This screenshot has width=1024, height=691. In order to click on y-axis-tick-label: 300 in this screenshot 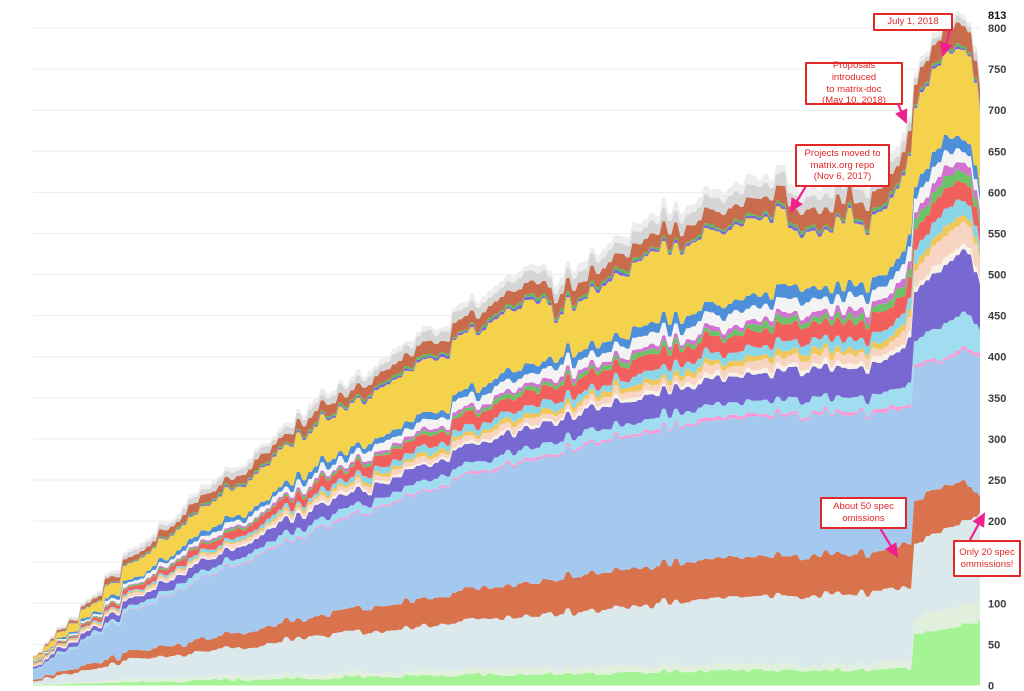, I will do `click(997, 440)`.